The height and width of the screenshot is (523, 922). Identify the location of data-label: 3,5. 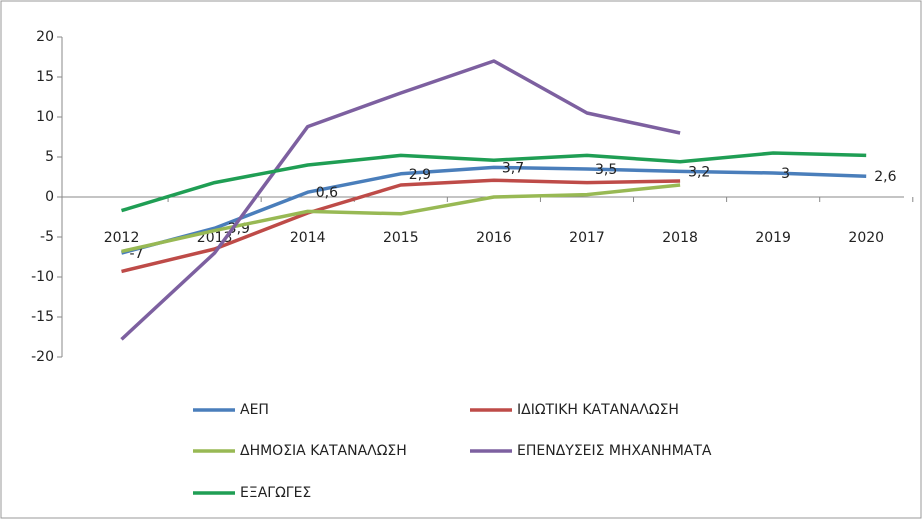
(606, 170).